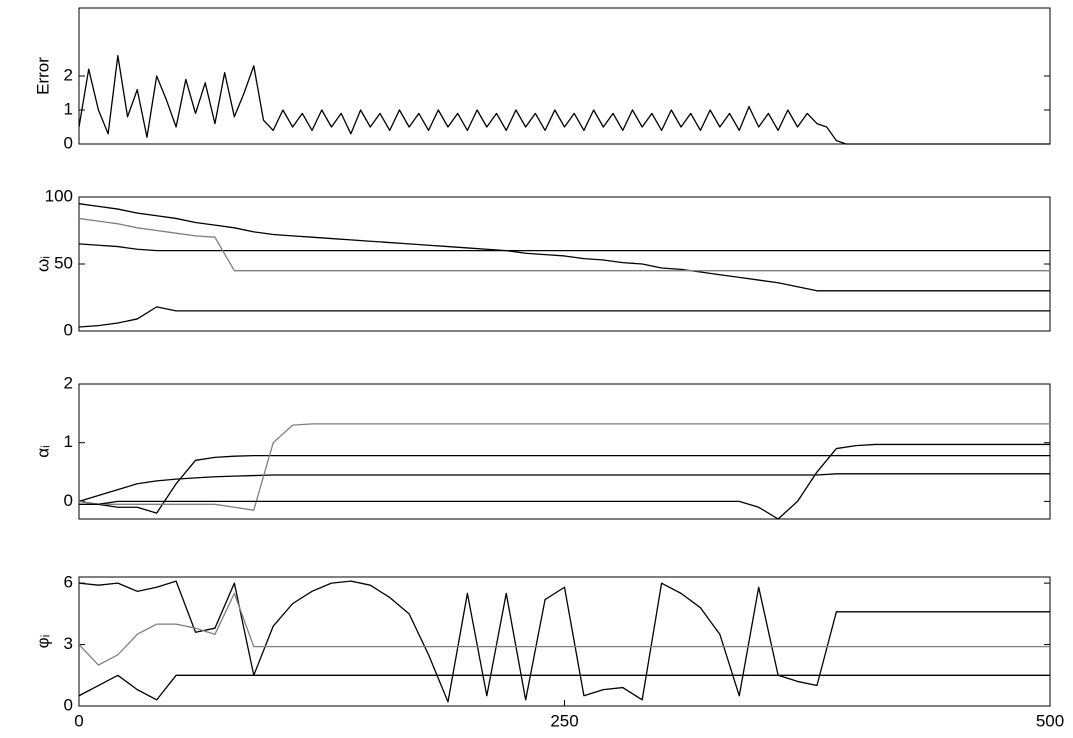 The image size is (1073, 738). What do you see at coordinates (68, 582) in the screenshot?
I see `y-tick-label: 6` at bounding box center [68, 582].